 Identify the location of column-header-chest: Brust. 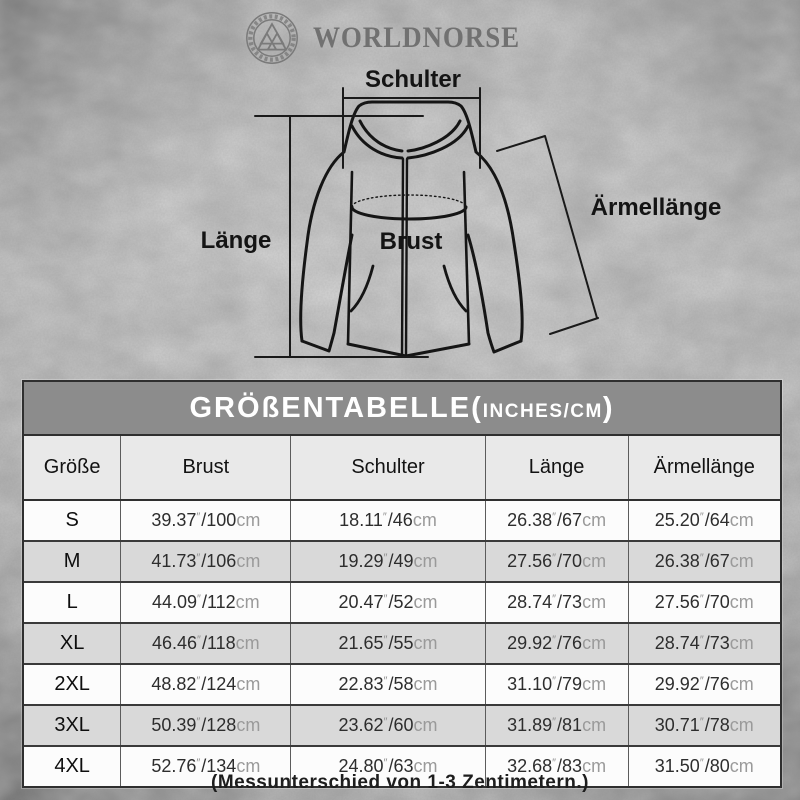
(206, 468).